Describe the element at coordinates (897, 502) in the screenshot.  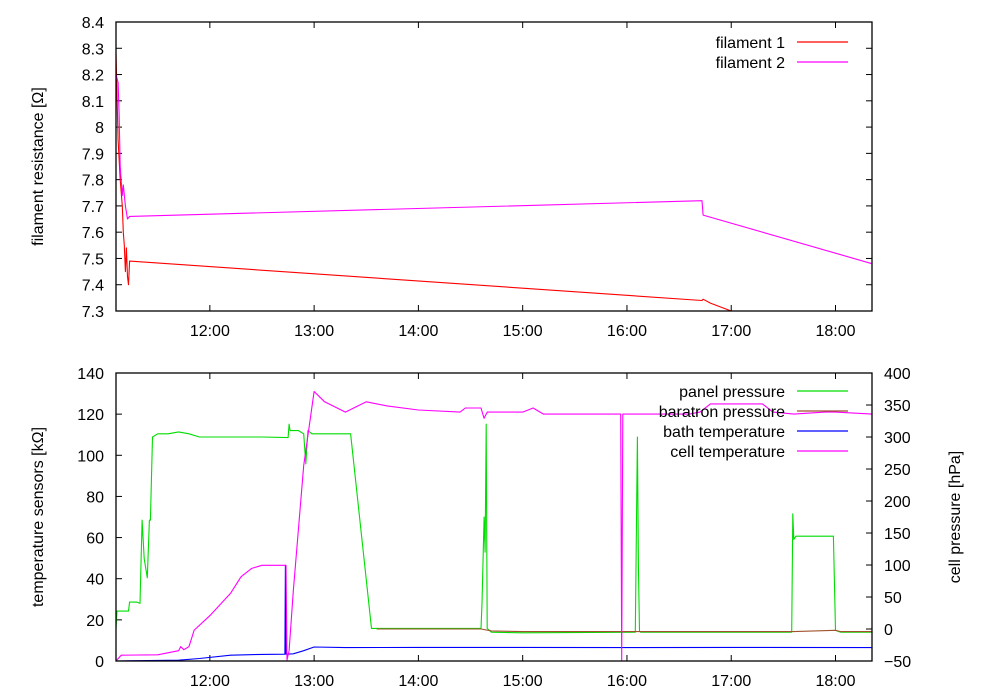
I see `y2-tick-label: 200` at that location.